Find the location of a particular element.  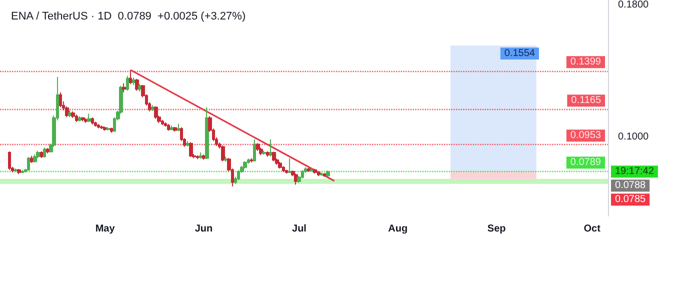

text: 19:17:42 is located at coordinates (634, 172).